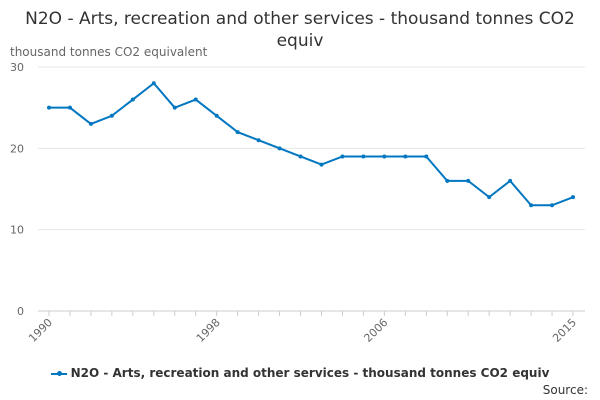 The height and width of the screenshot is (400, 600). What do you see at coordinates (17, 230) in the screenshot?
I see `y-tick-label: 10` at bounding box center [17, 230].